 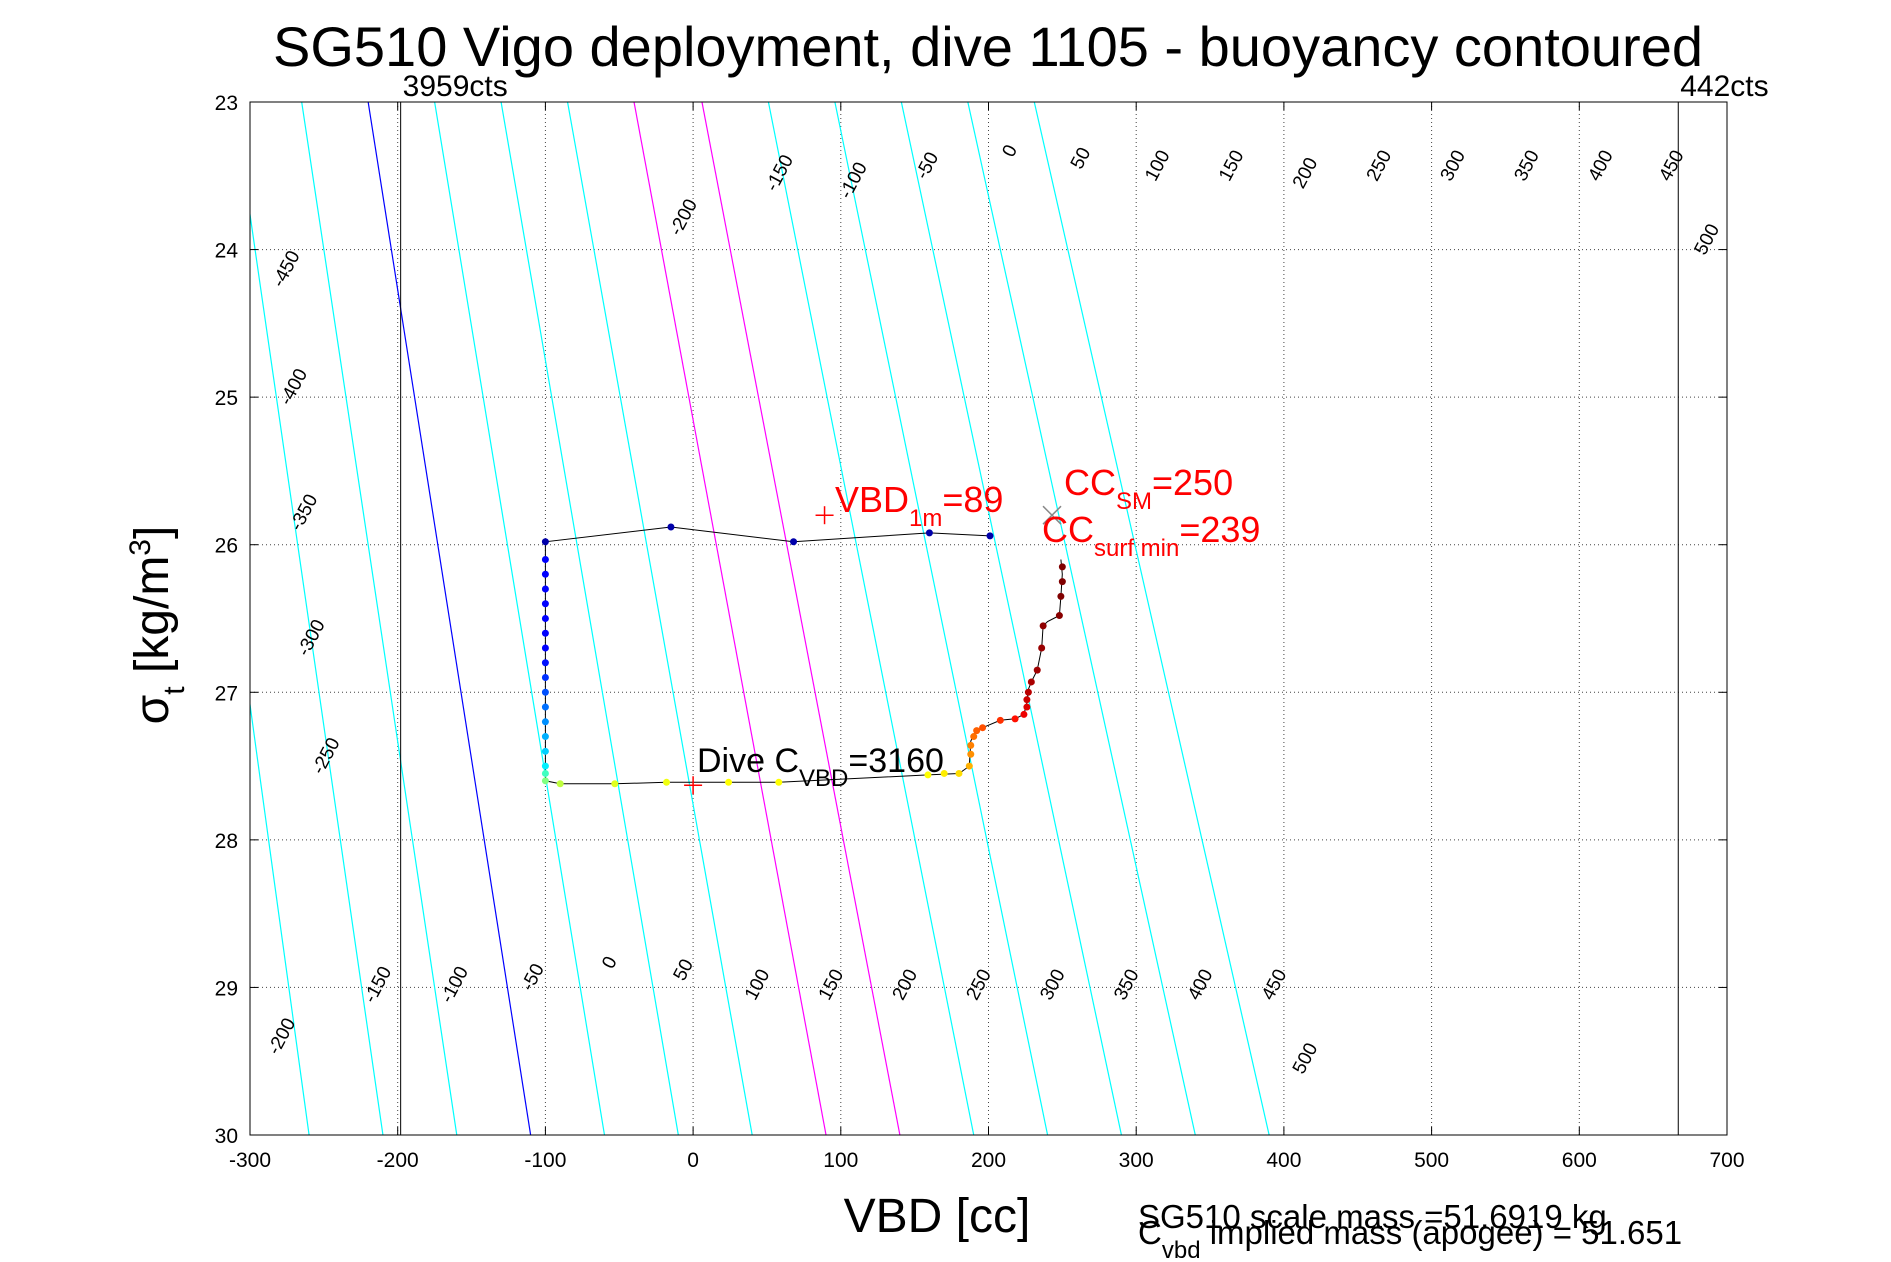 I want to click on plus-marker, so click(x=693, y=785).